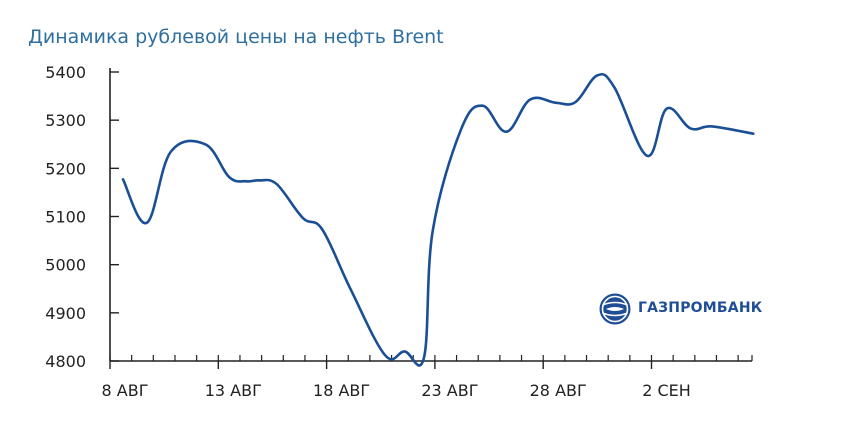 The height and width of the screenshot is (422, 845). I want to click on y-tick-label: 5300, so click(65, 120).